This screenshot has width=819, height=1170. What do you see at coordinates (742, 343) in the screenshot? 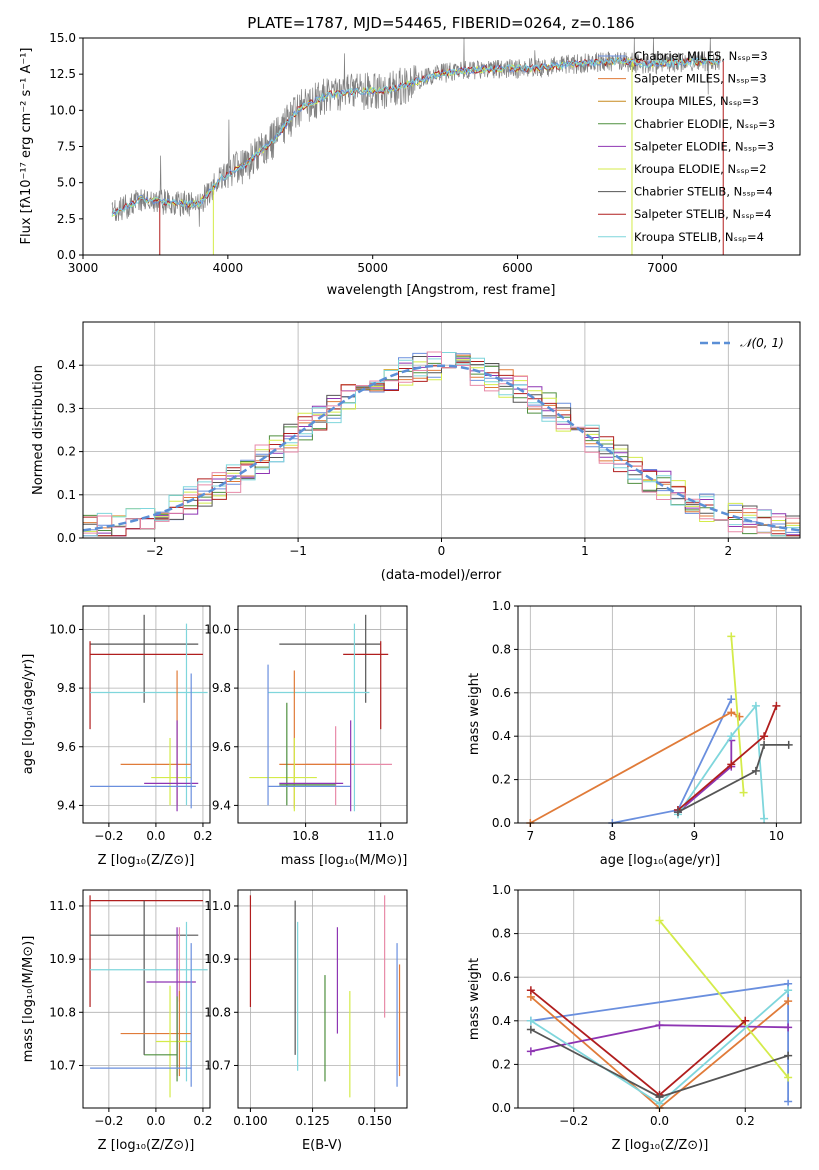
I see `residuals-legend: 𝒩(0, 1)` at bounding box center [742, 343].